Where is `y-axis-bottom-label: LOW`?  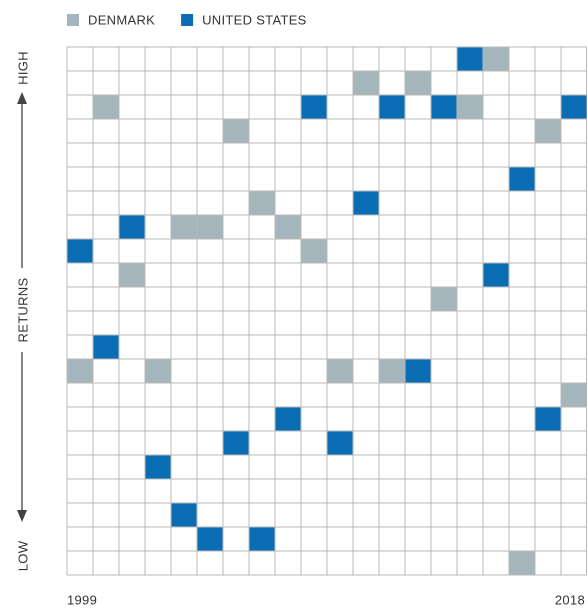 y-axis-bottom-label: LOW is located at coordinates (22, 555).